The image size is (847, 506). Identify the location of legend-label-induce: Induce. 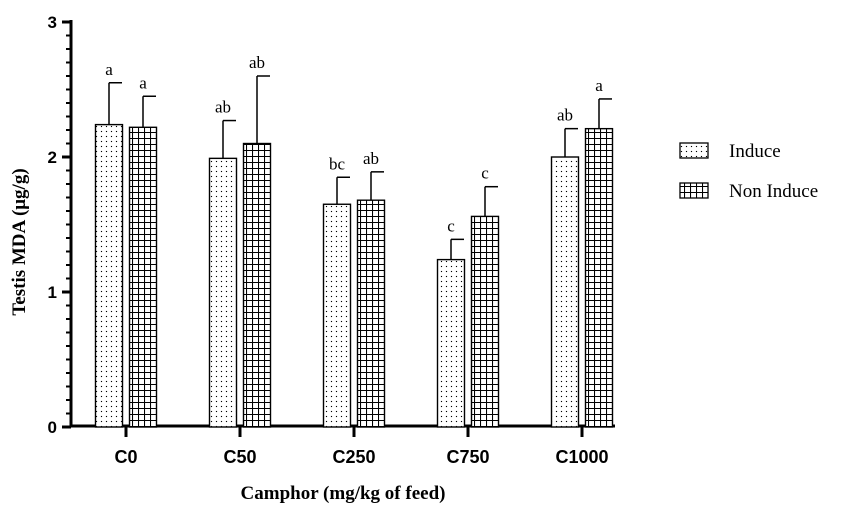
(755, 151).